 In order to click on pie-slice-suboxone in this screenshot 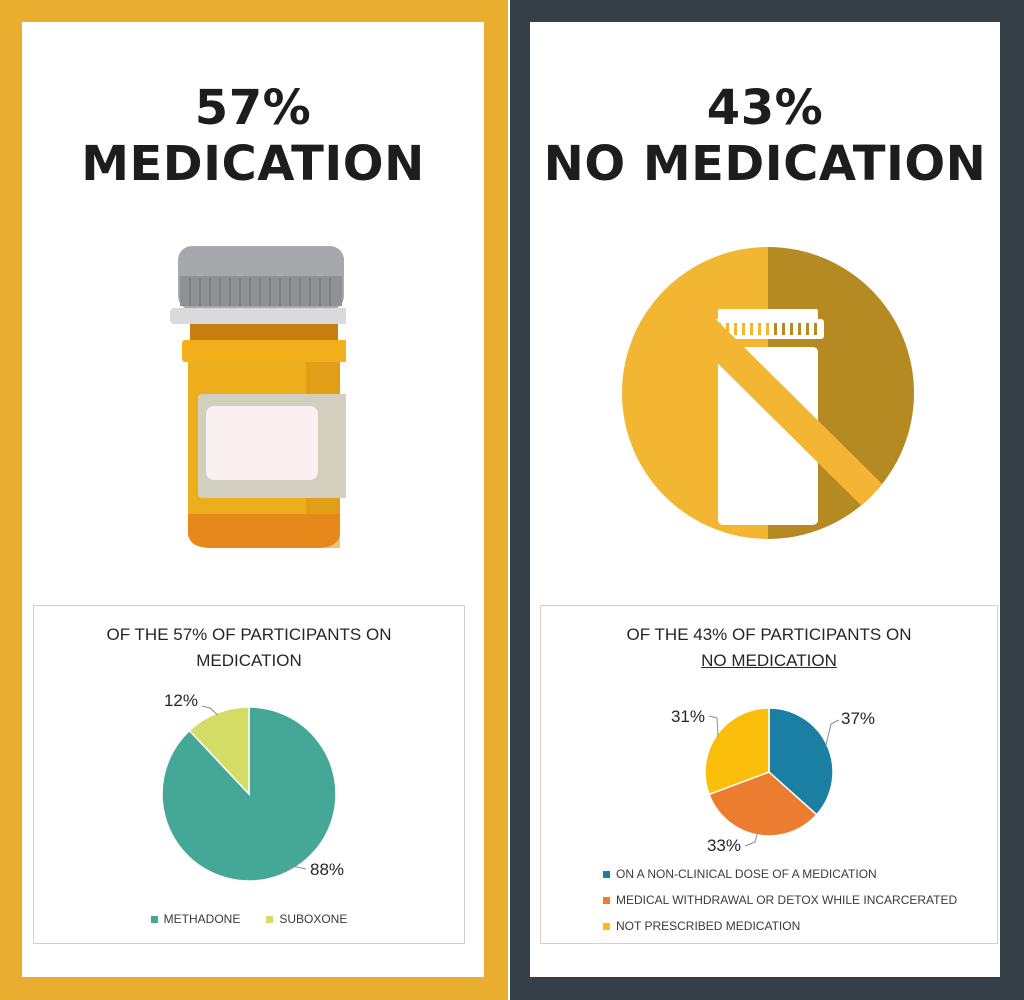, I will do `click(219, 751)`.